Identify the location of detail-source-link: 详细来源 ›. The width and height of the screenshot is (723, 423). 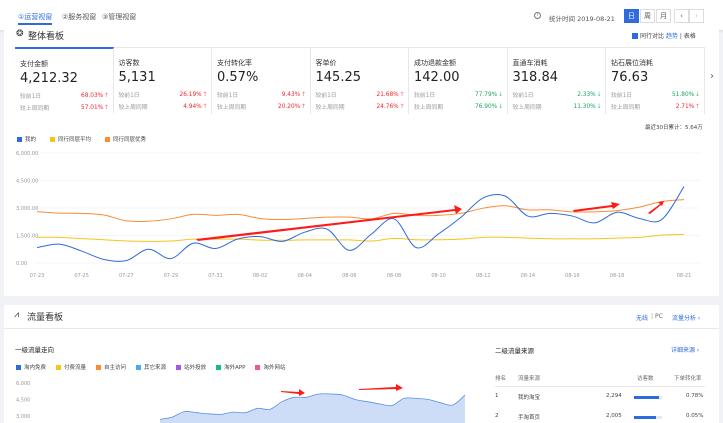
(685, 350).